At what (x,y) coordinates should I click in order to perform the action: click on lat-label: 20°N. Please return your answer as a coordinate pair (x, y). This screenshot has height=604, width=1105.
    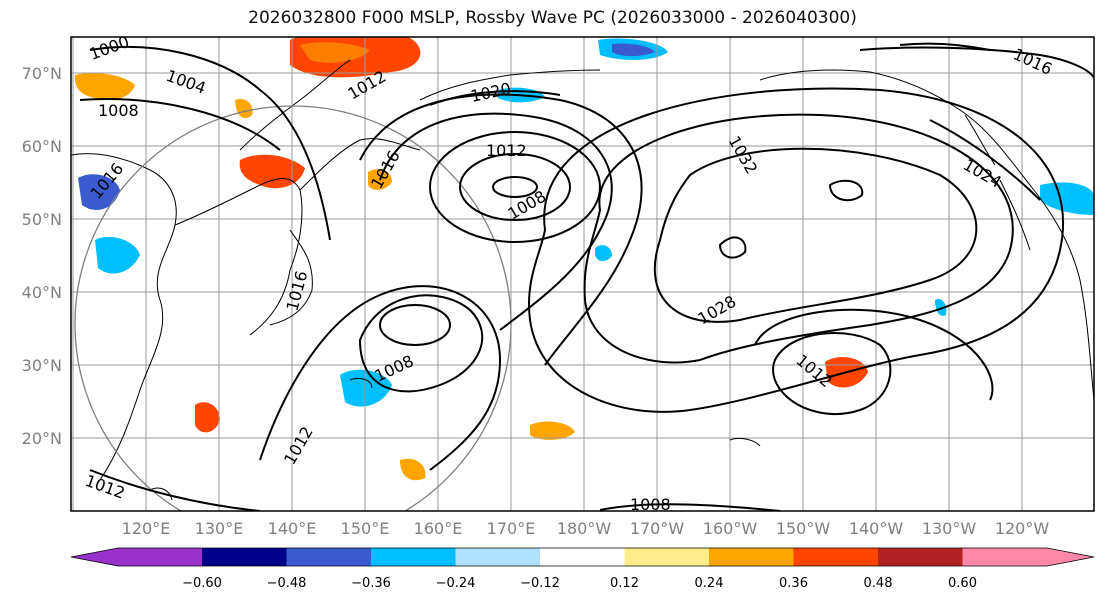
    Looking at the image, I should click on (42, 438).